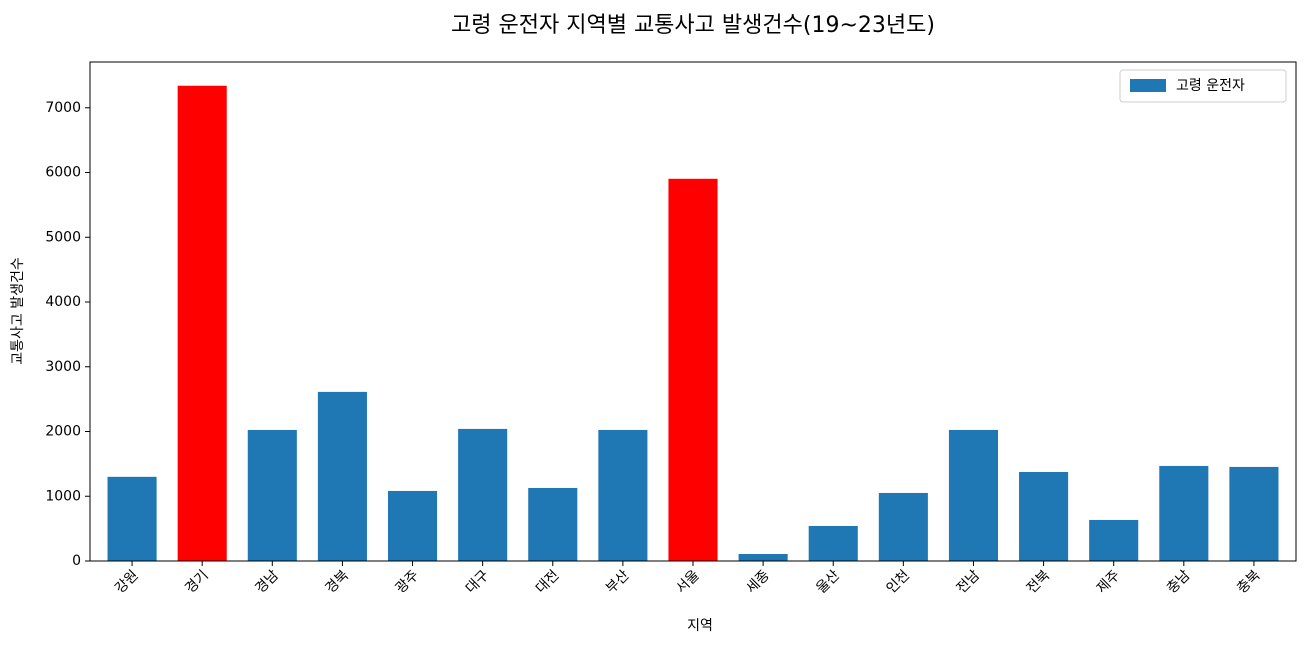 The height and width of the screenshot is (649, 1309). What do you see at coordinates (408, 582) in the screenshot?
I see `x-tick-label: 광주` at bounding box center [408, 582].